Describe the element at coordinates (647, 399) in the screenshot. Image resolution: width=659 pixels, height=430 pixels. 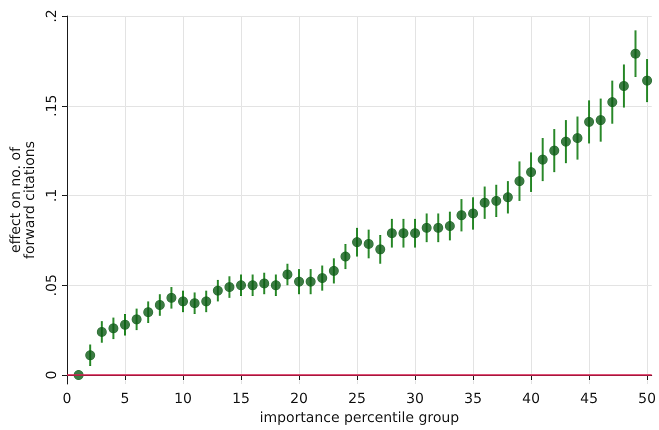
I see `x-tick-label: 50` at that location.